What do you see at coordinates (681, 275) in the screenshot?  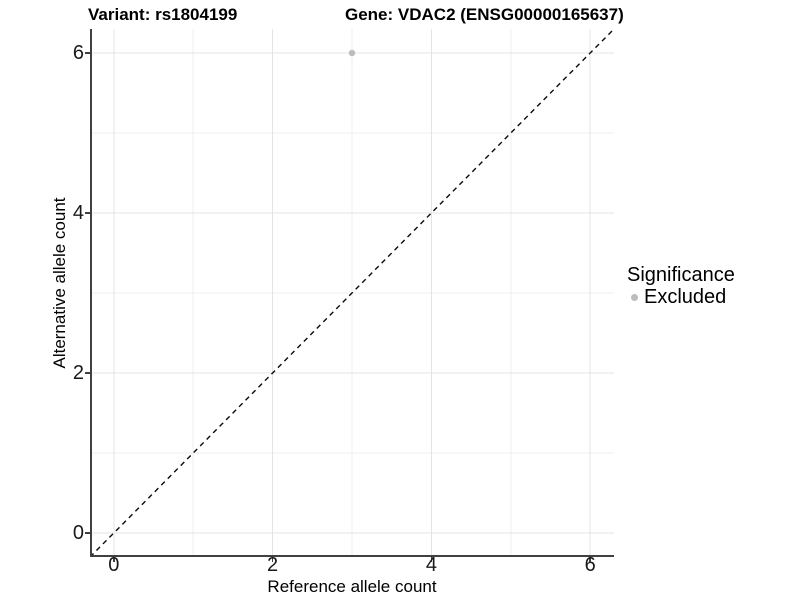 I see `legend-title: Significance` at bounding box center [681, 275].